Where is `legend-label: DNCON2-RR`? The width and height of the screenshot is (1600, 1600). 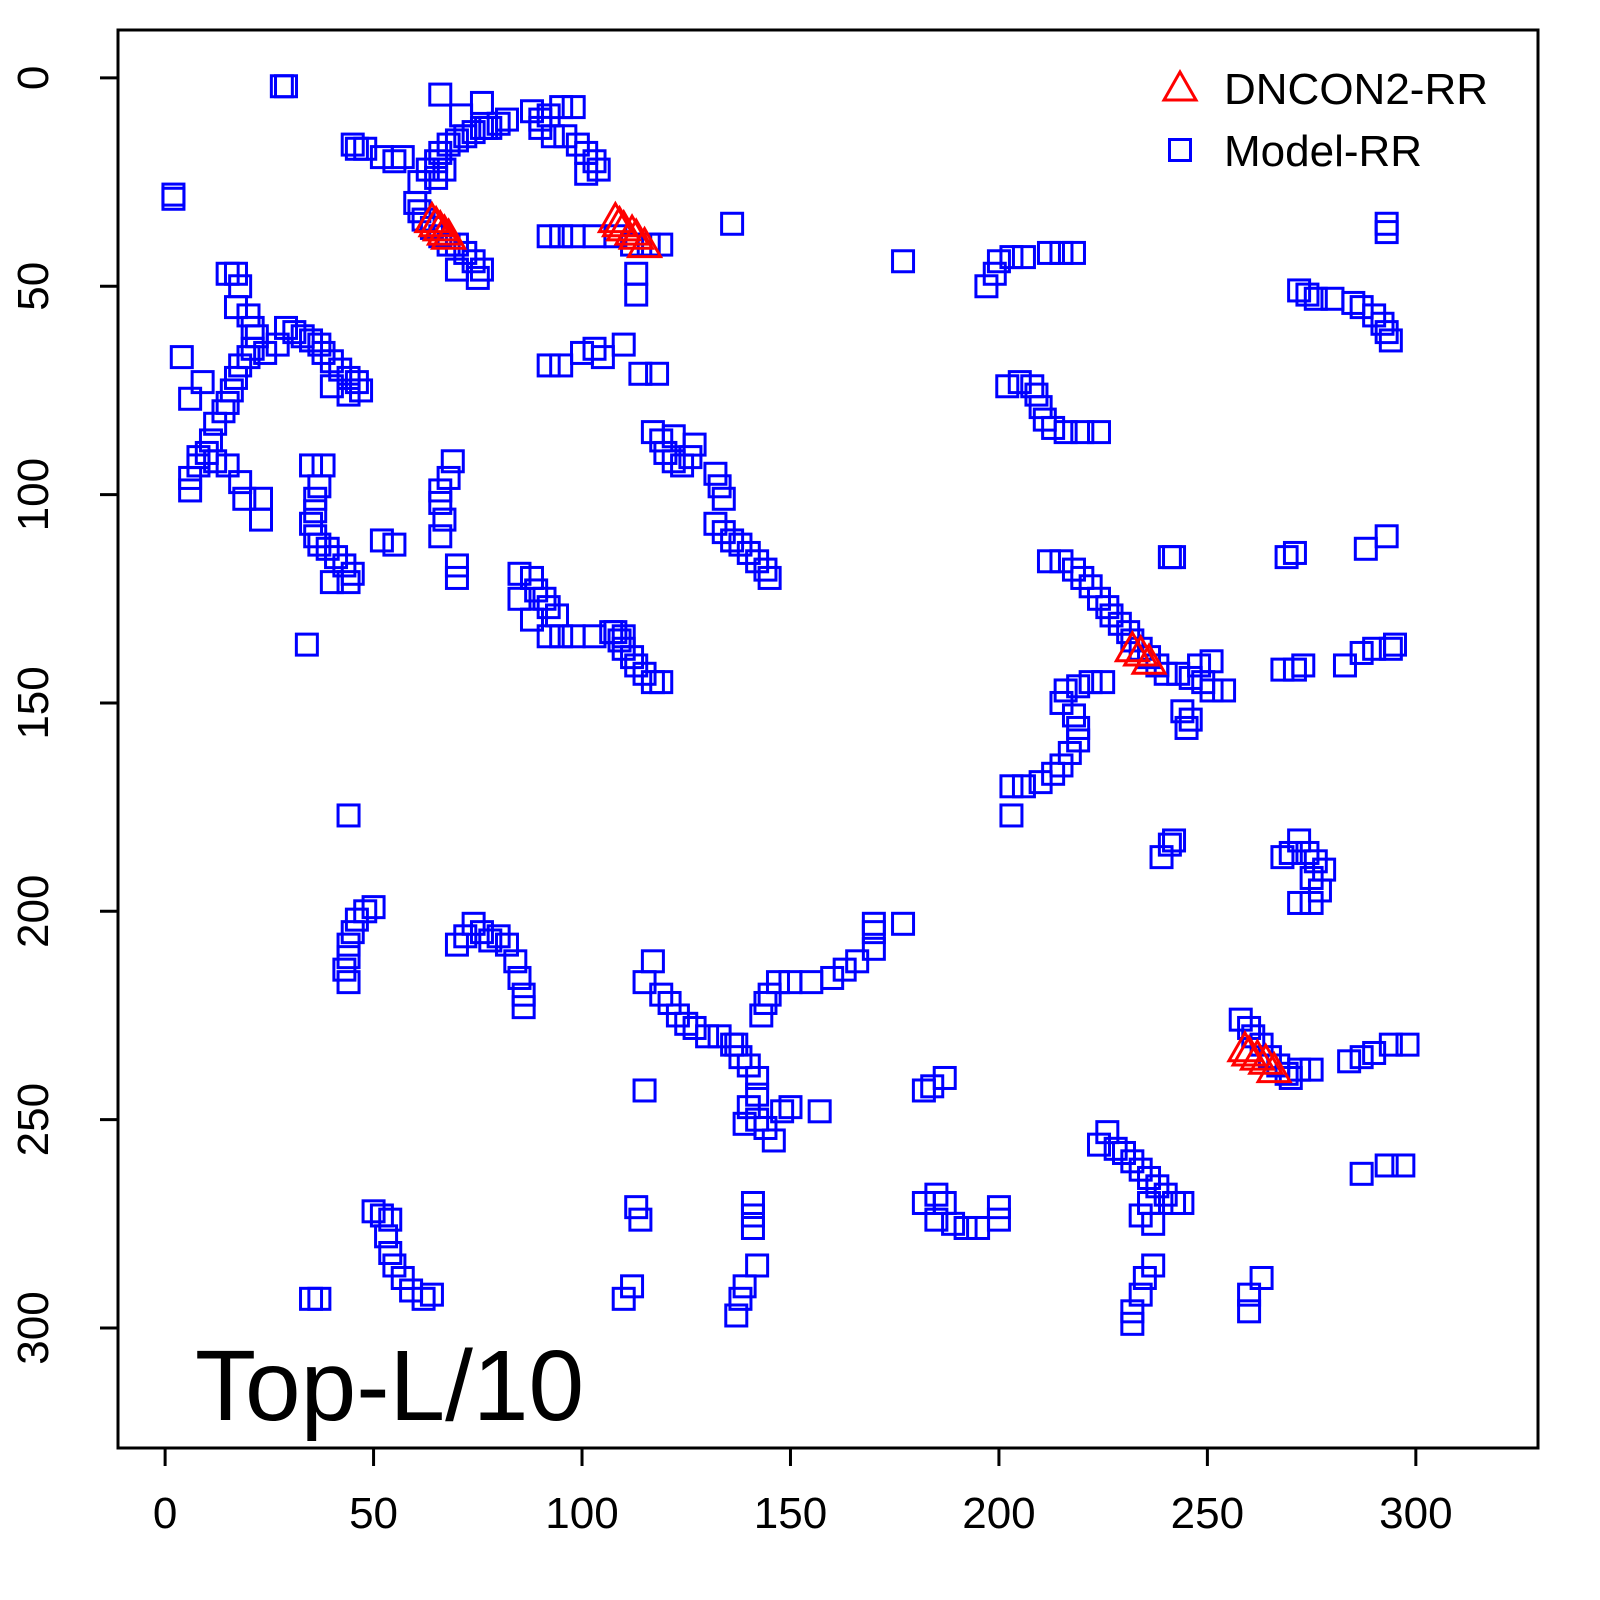
legend-label: DNCON2-RR is located at coordinates (1356, 89).